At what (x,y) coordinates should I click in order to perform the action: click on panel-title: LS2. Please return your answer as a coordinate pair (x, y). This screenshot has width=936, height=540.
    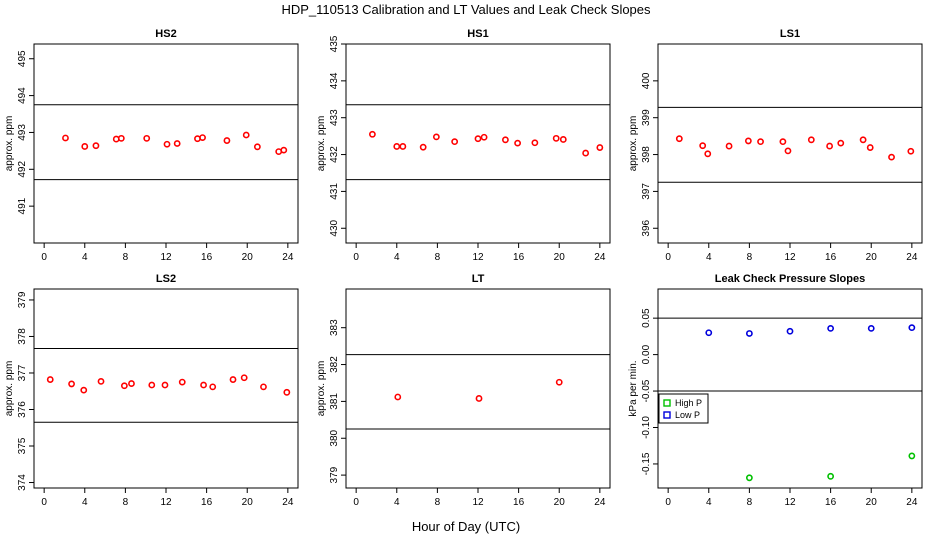
    Looking at the image, I should click on (166, 279).